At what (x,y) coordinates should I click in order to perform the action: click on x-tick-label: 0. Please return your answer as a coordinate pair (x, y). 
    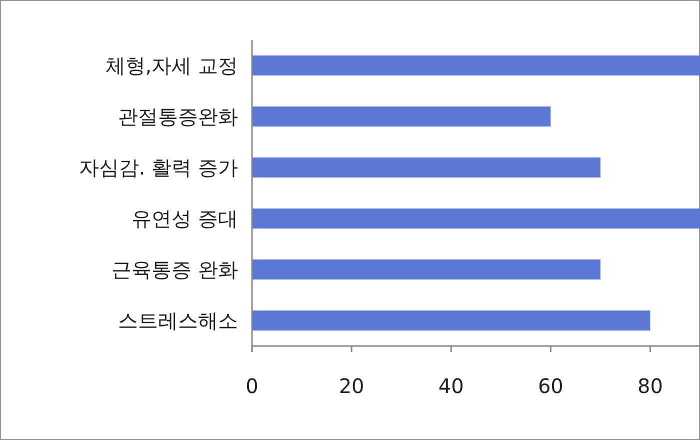
    Looking at the image, I should click on (252, 386).